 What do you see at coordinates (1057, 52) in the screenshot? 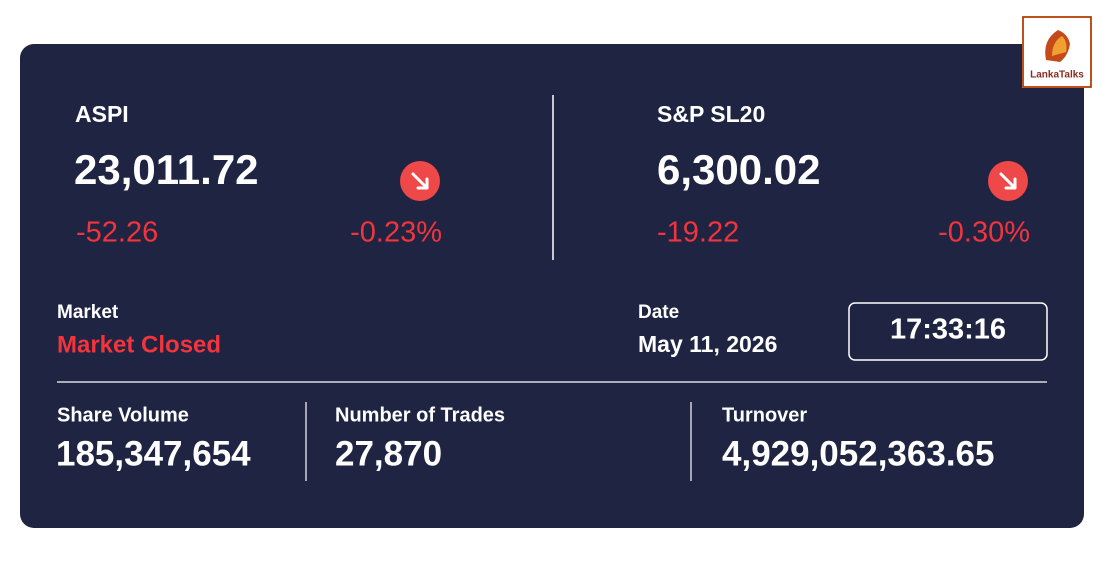
I see `logo: LankaTalks` at bounding box center [1057, 52].